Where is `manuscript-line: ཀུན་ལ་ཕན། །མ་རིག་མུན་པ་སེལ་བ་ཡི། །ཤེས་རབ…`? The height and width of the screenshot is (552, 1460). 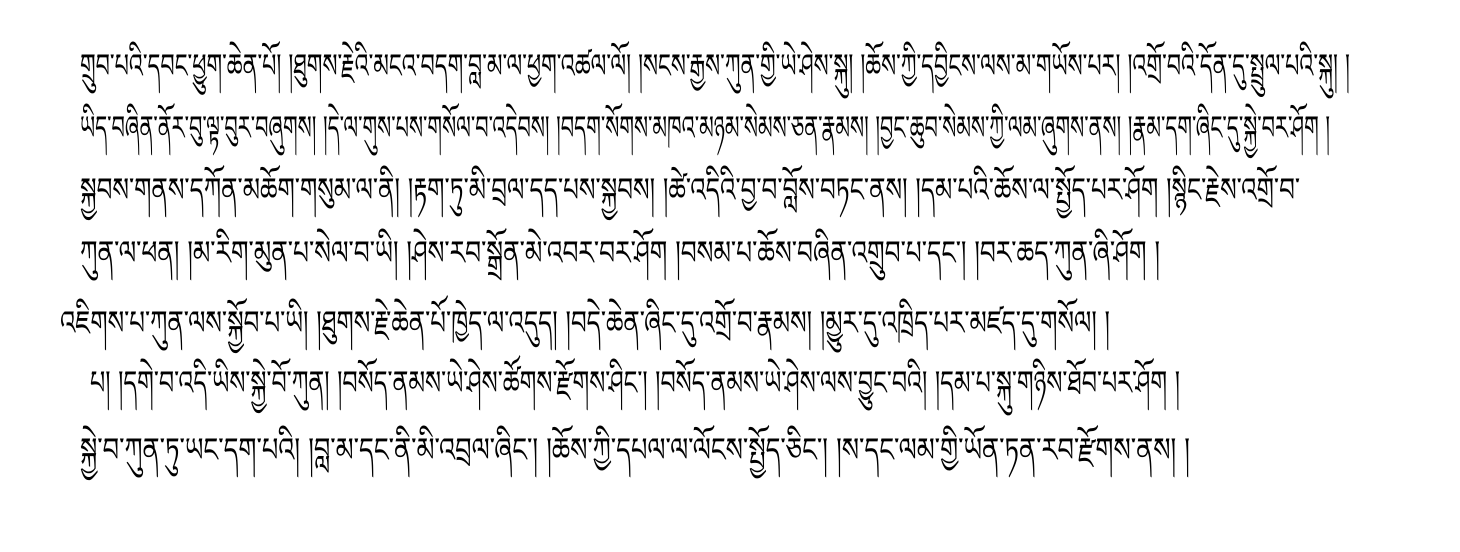 manuscript-line: ཀུན་ལ་ཕན། །མ་རིག་མུན་པ་སེལ་བ་ཡི། །ཤེས་རབ… is located at coordinates (620, 255).